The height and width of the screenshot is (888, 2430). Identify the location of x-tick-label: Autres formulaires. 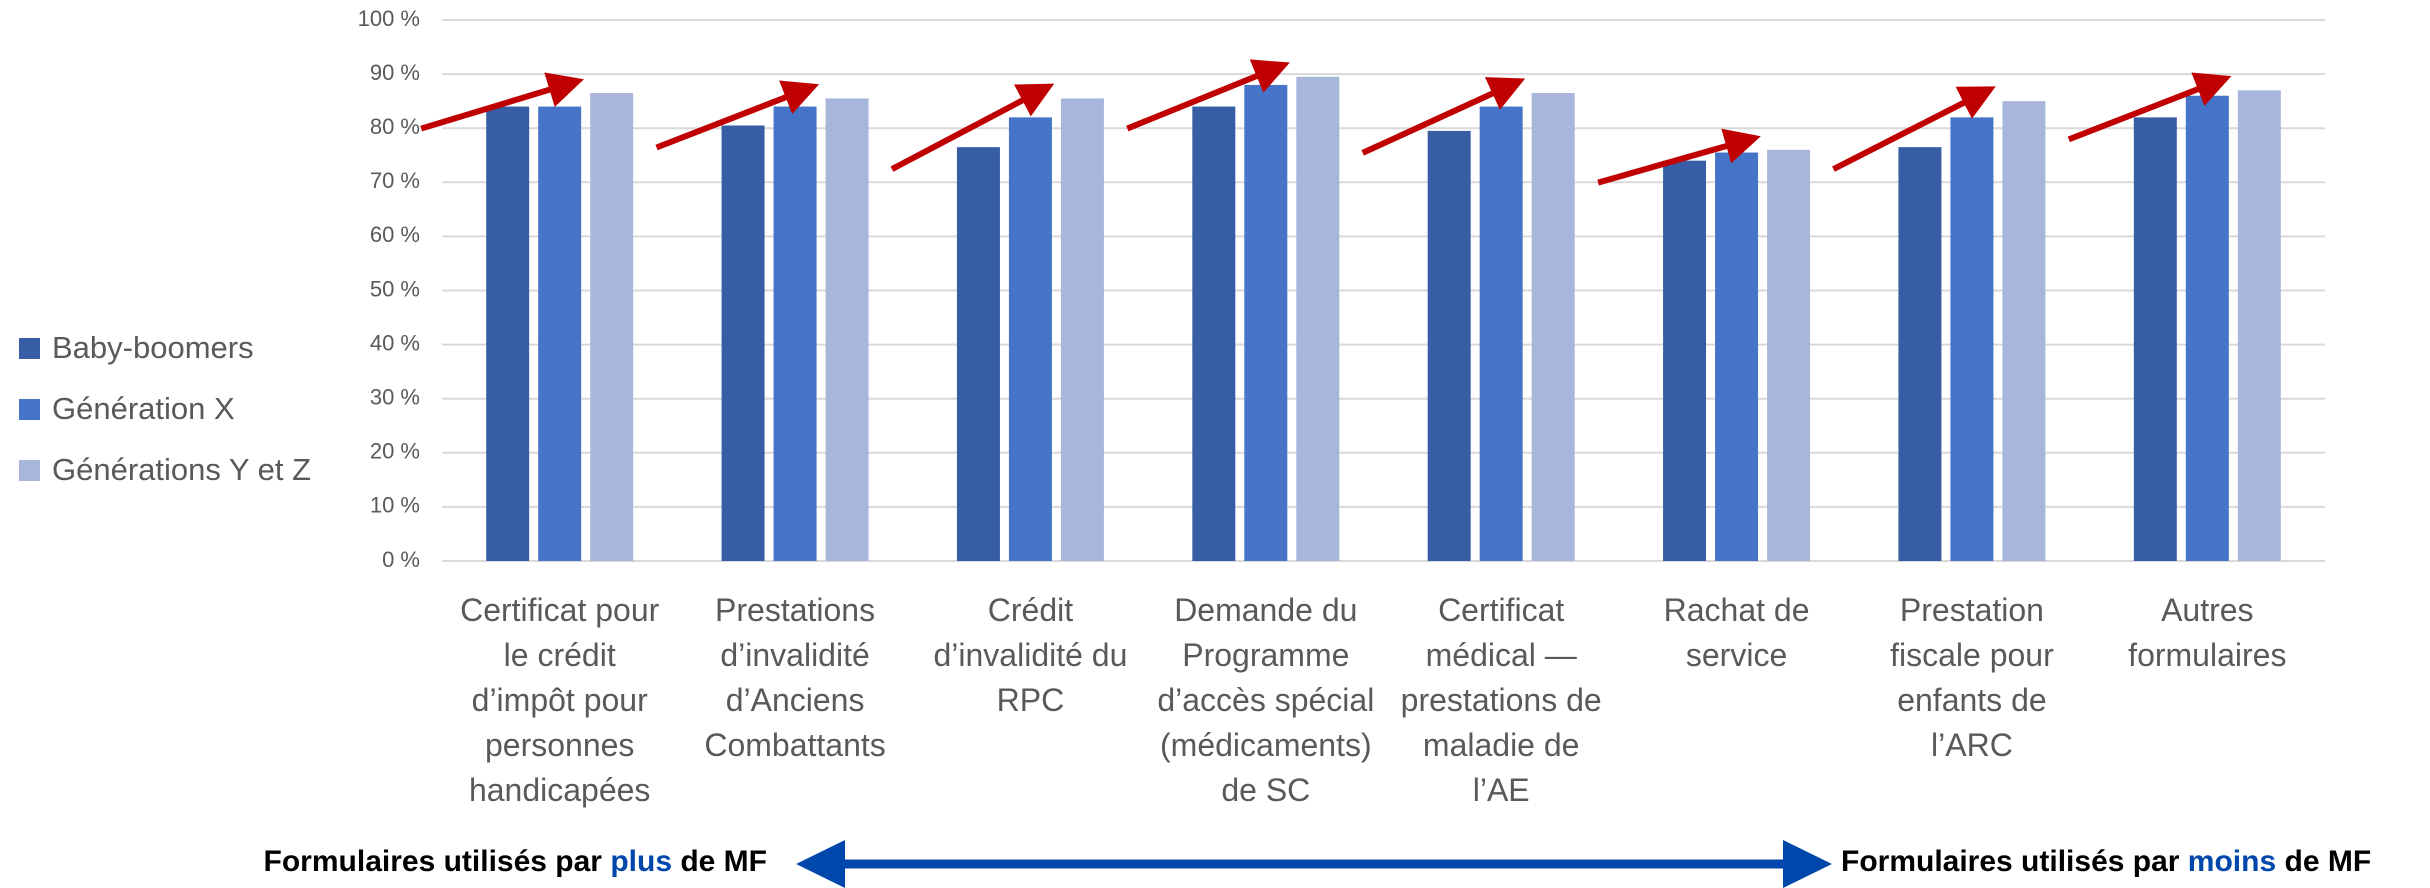
(2207, 632).